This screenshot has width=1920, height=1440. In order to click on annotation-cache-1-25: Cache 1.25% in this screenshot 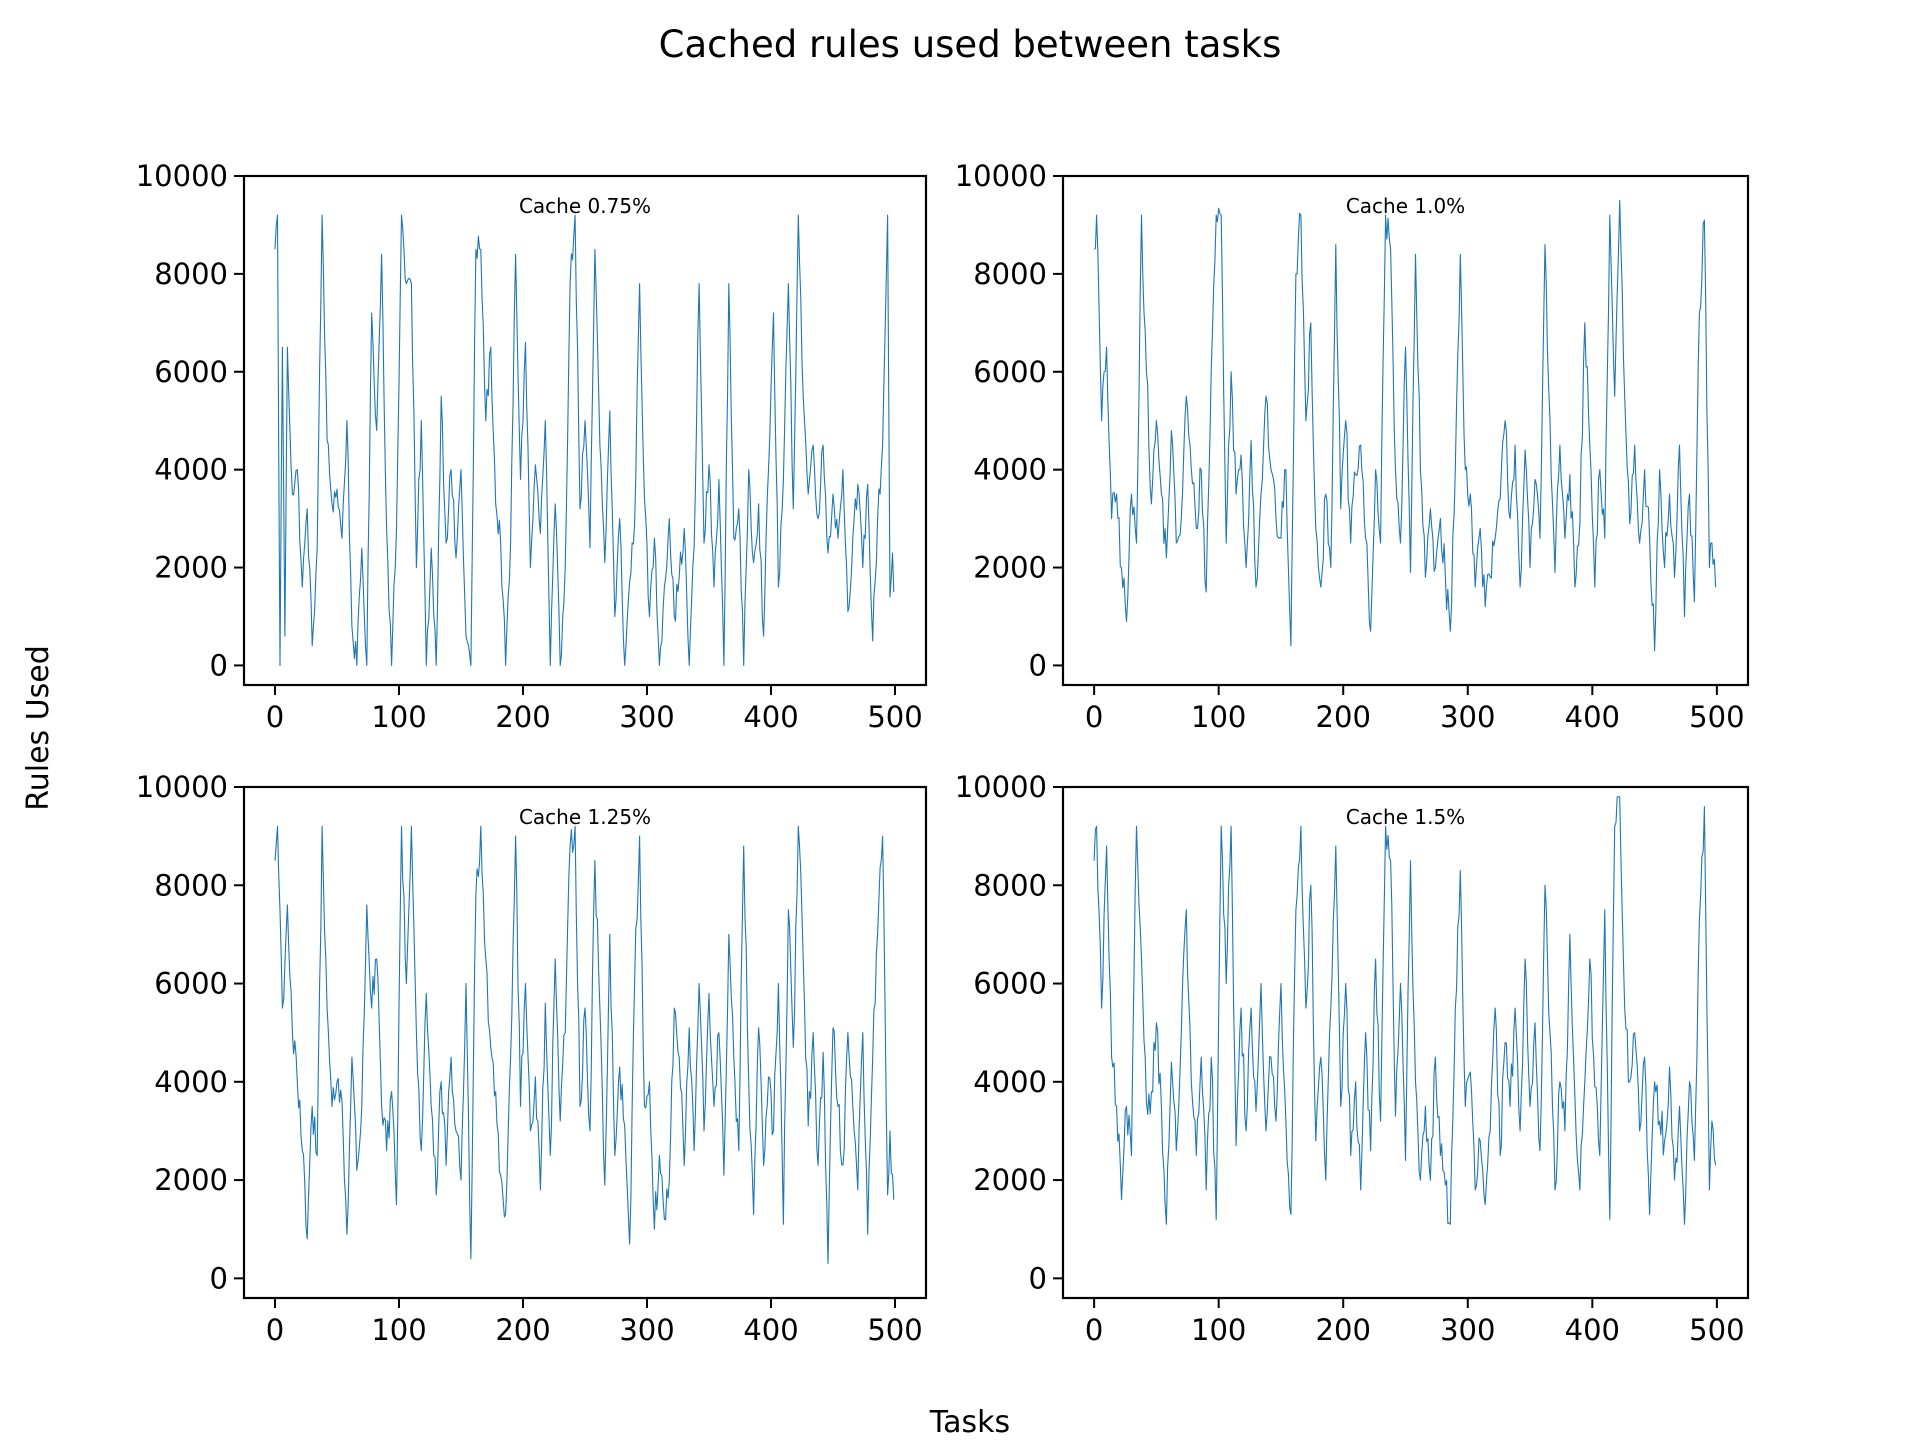, I will do `click(585, 817)`.